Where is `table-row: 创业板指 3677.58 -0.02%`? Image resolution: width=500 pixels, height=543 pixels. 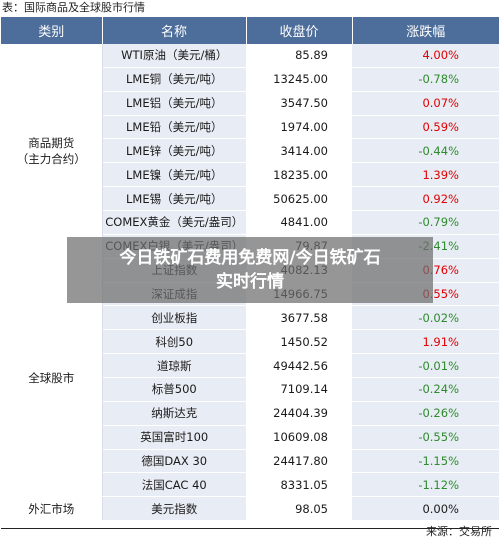
table-row: 创业板指 3677.58 -0.02% is located at coordinates (250, 318).